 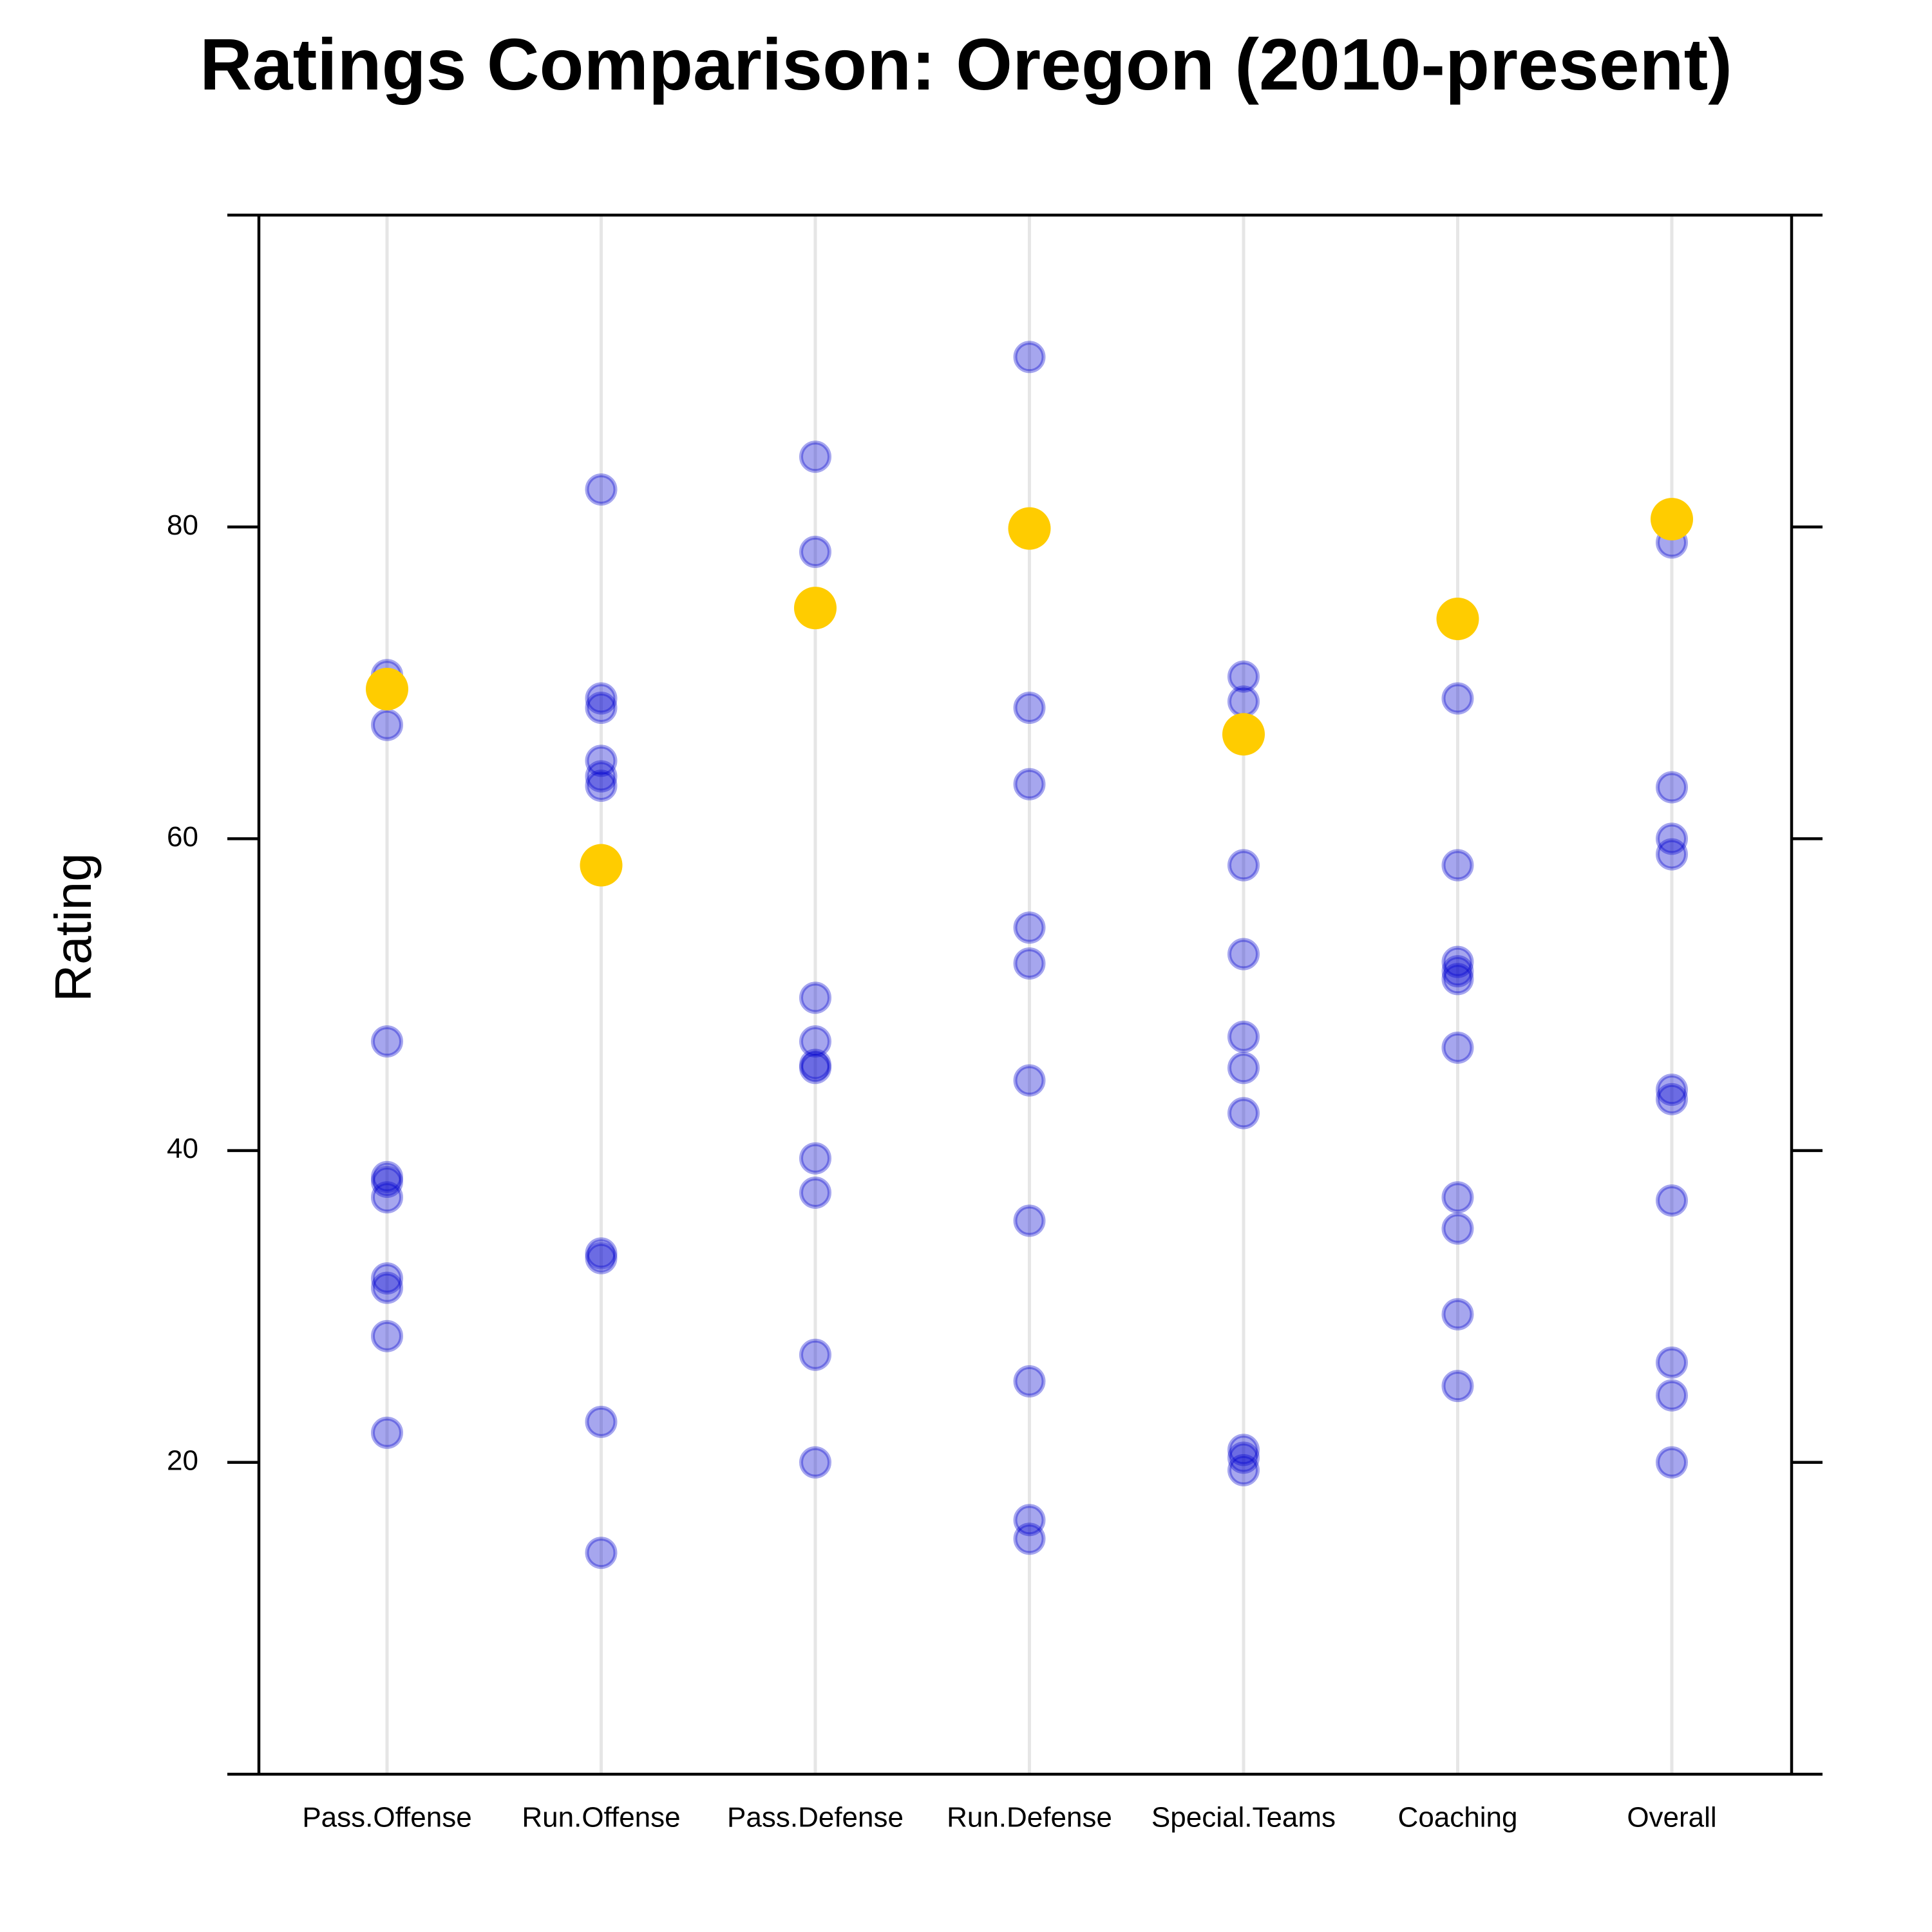 What do you see at coordinates (1671, 1818) in the screenshot?
I see `x-tick-label: Overall` at bounding box center [1671, 1818].